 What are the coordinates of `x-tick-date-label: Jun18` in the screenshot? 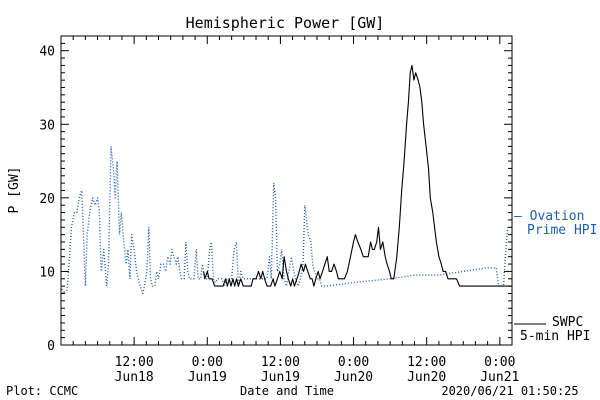 It's located at (134, 377).